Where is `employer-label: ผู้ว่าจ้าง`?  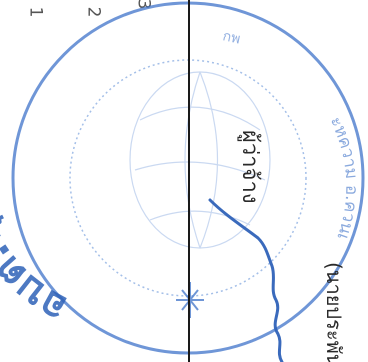 employer-label: ผู้ว่าจ้าง is located at coordinates (249, 167).